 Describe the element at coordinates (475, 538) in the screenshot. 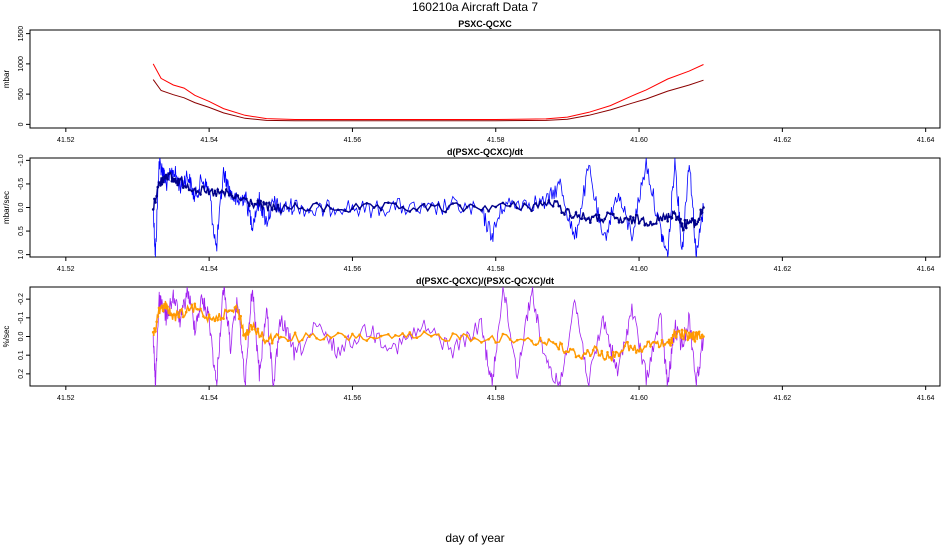

I see `x-axis-label: day of year` at that location.